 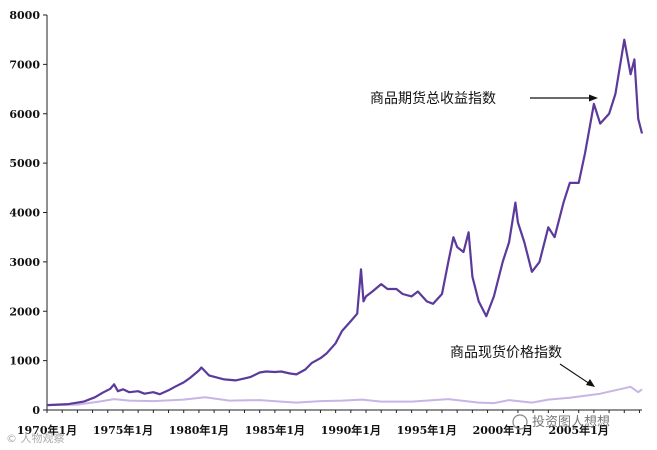 I want to click on watermark-text: 投资图人想想, so click(x=571, y=422).